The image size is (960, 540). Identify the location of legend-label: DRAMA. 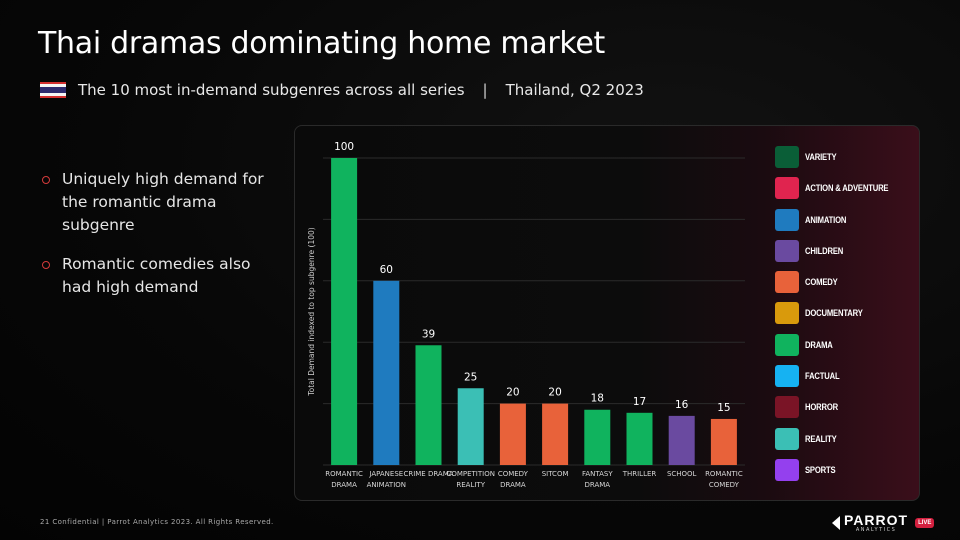
(819, 344).